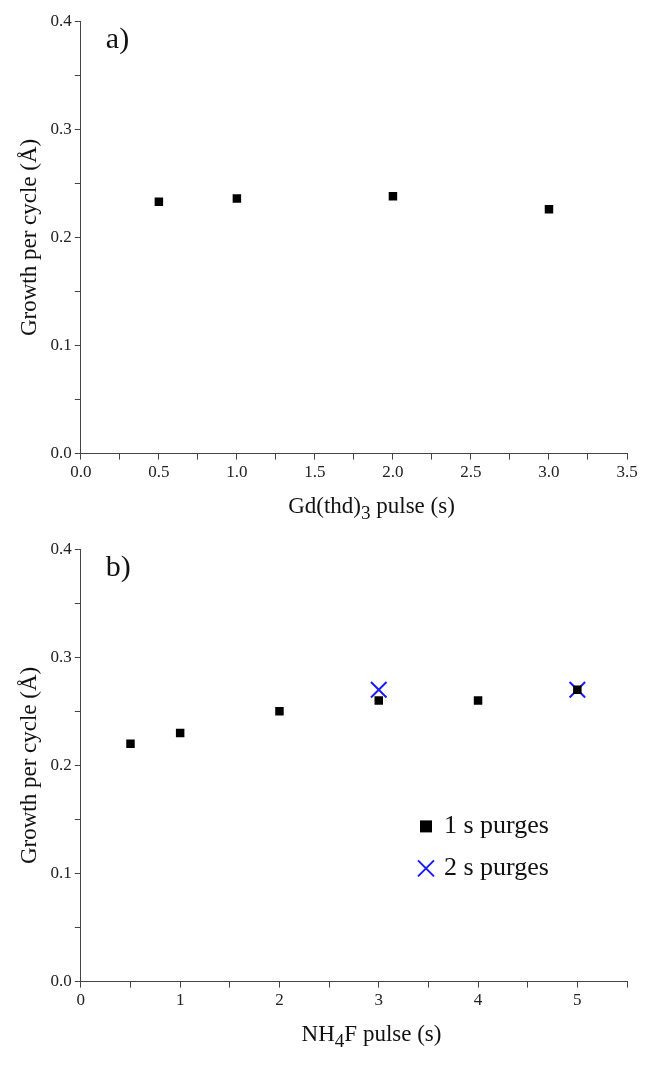 The image size is (653, 1073). Describe the element at coordinates (371, 1036) in the screenshot. I see `x-axis-title: NH$_{4}$F pulse (s)` at that location.